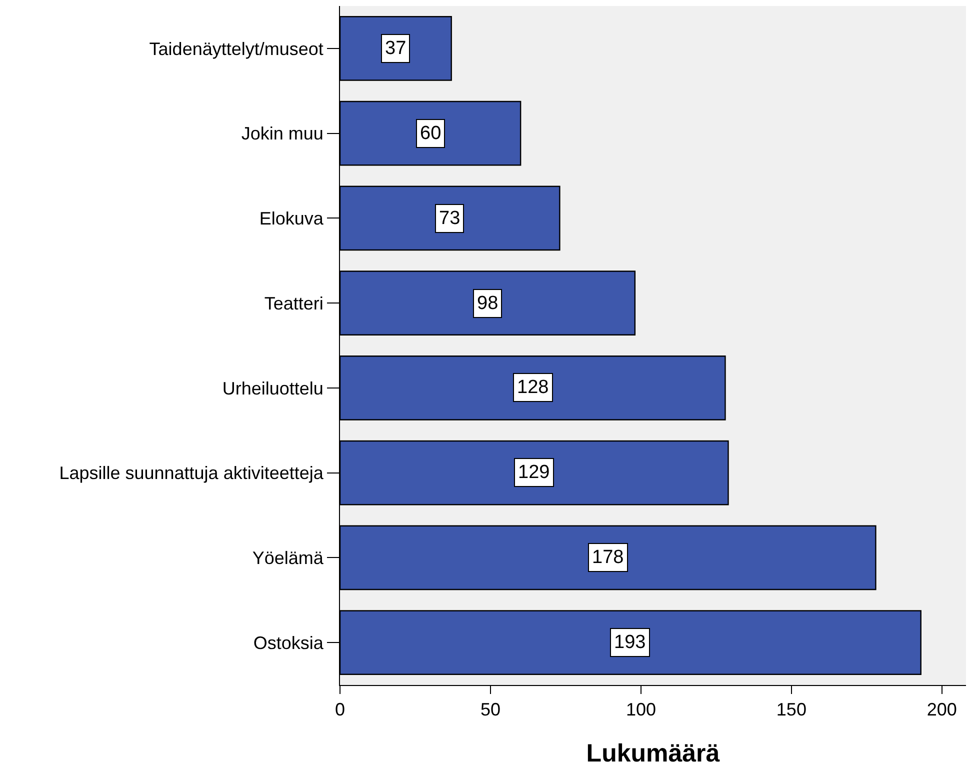 The image size is (968, 773). I want to click on data-label: 129, so click(534, 472).